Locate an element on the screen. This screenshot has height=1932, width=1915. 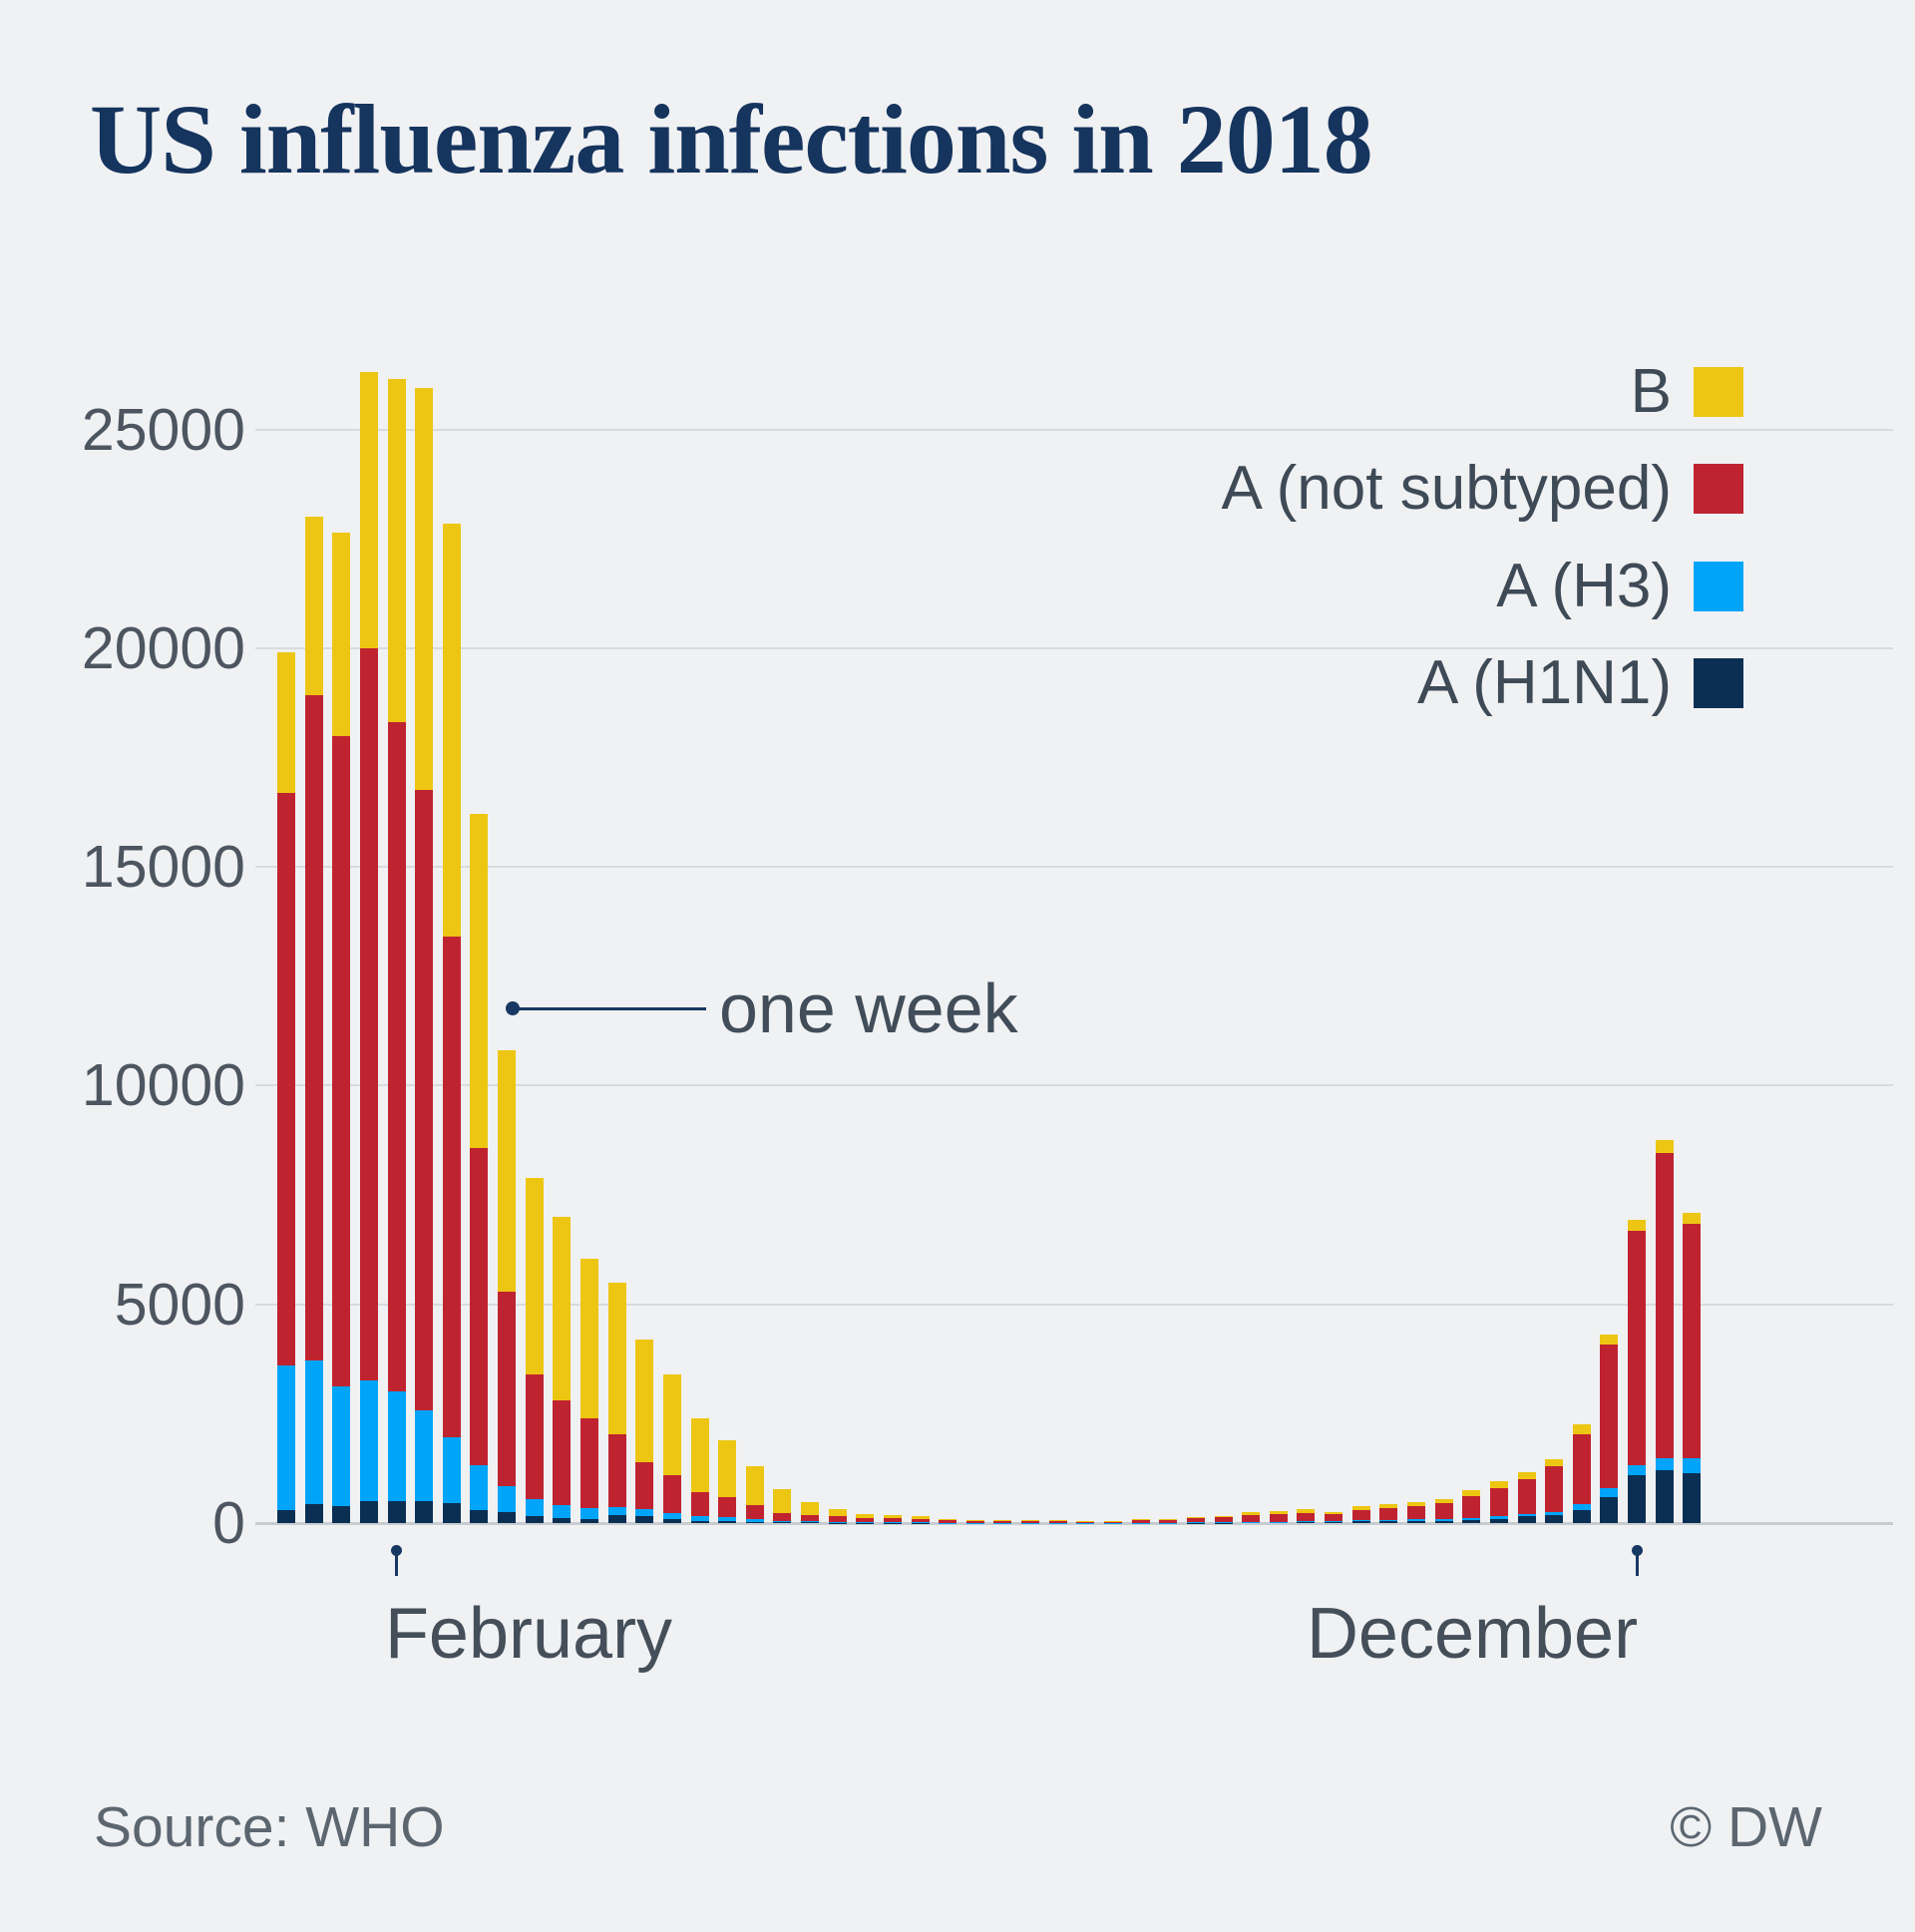
bar-week20-a_h3 is located at coordinates (810, 1522).